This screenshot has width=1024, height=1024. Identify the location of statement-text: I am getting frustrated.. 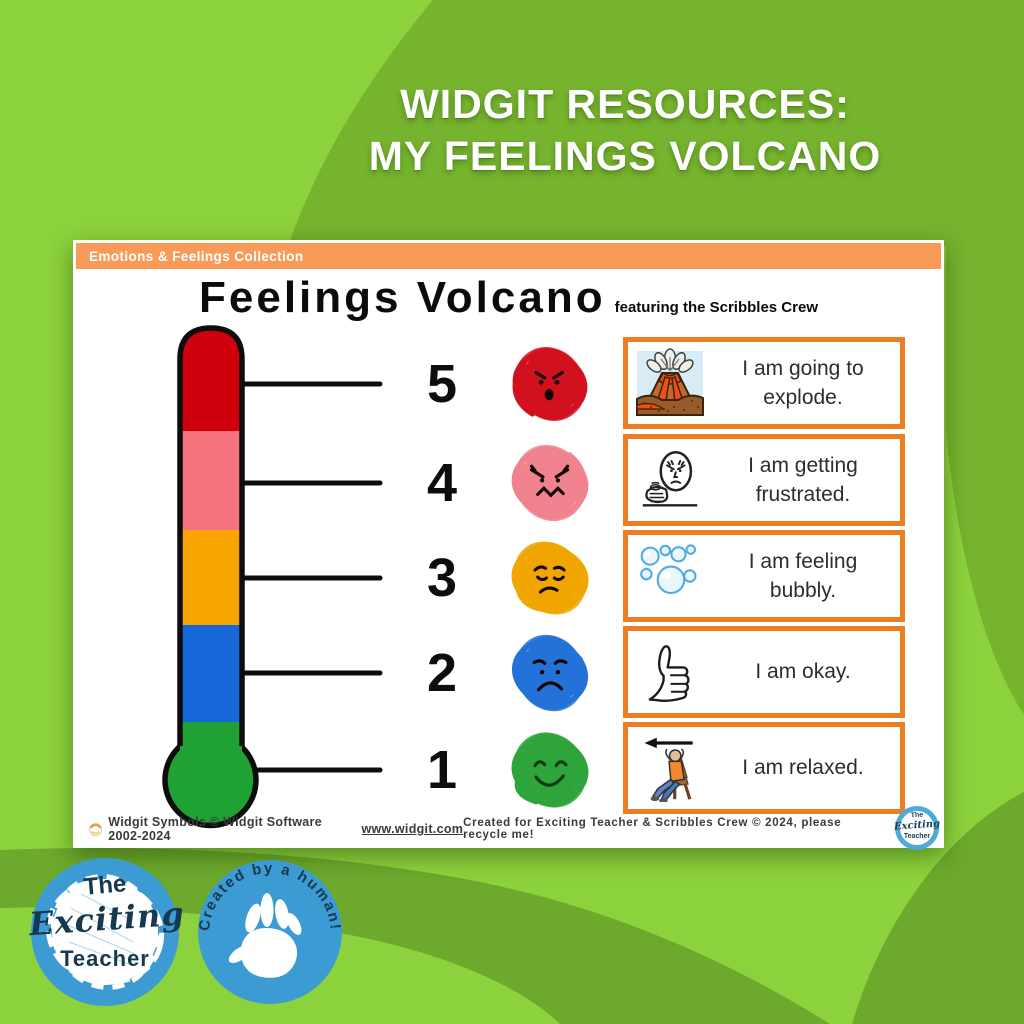
(803, 479).